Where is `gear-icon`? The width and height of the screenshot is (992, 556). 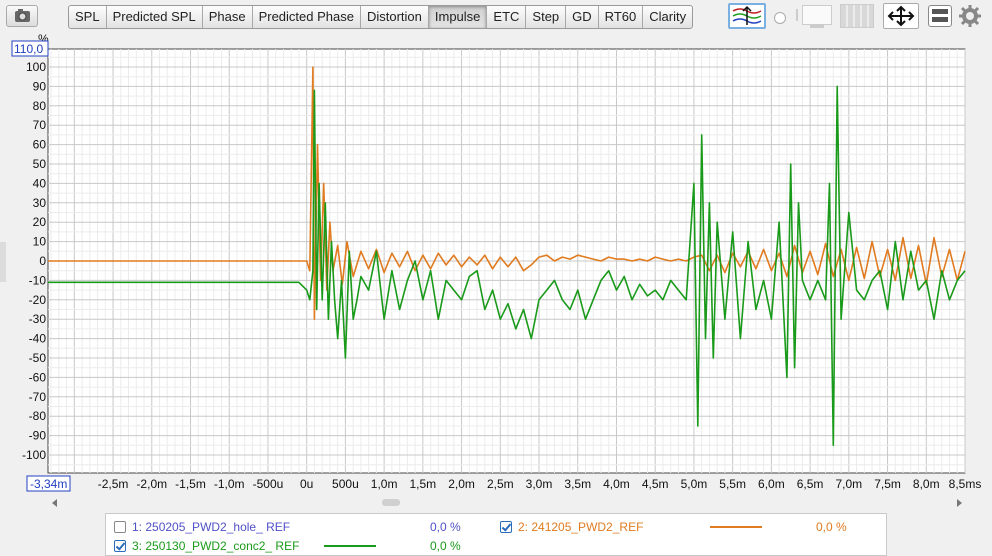 gear-icon is located at coordinates (970, 16).